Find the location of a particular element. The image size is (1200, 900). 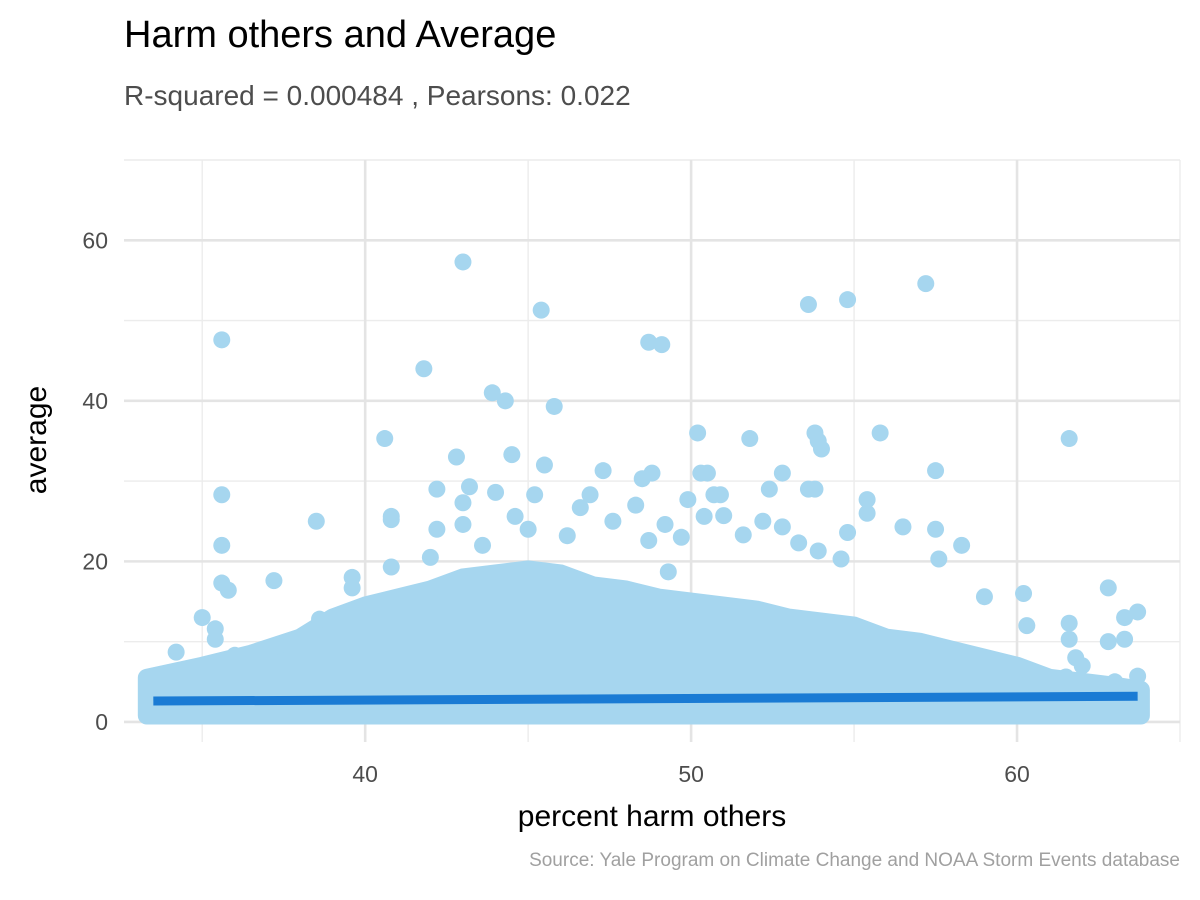

y-axis-title: average is located at coordinates (36, 440).